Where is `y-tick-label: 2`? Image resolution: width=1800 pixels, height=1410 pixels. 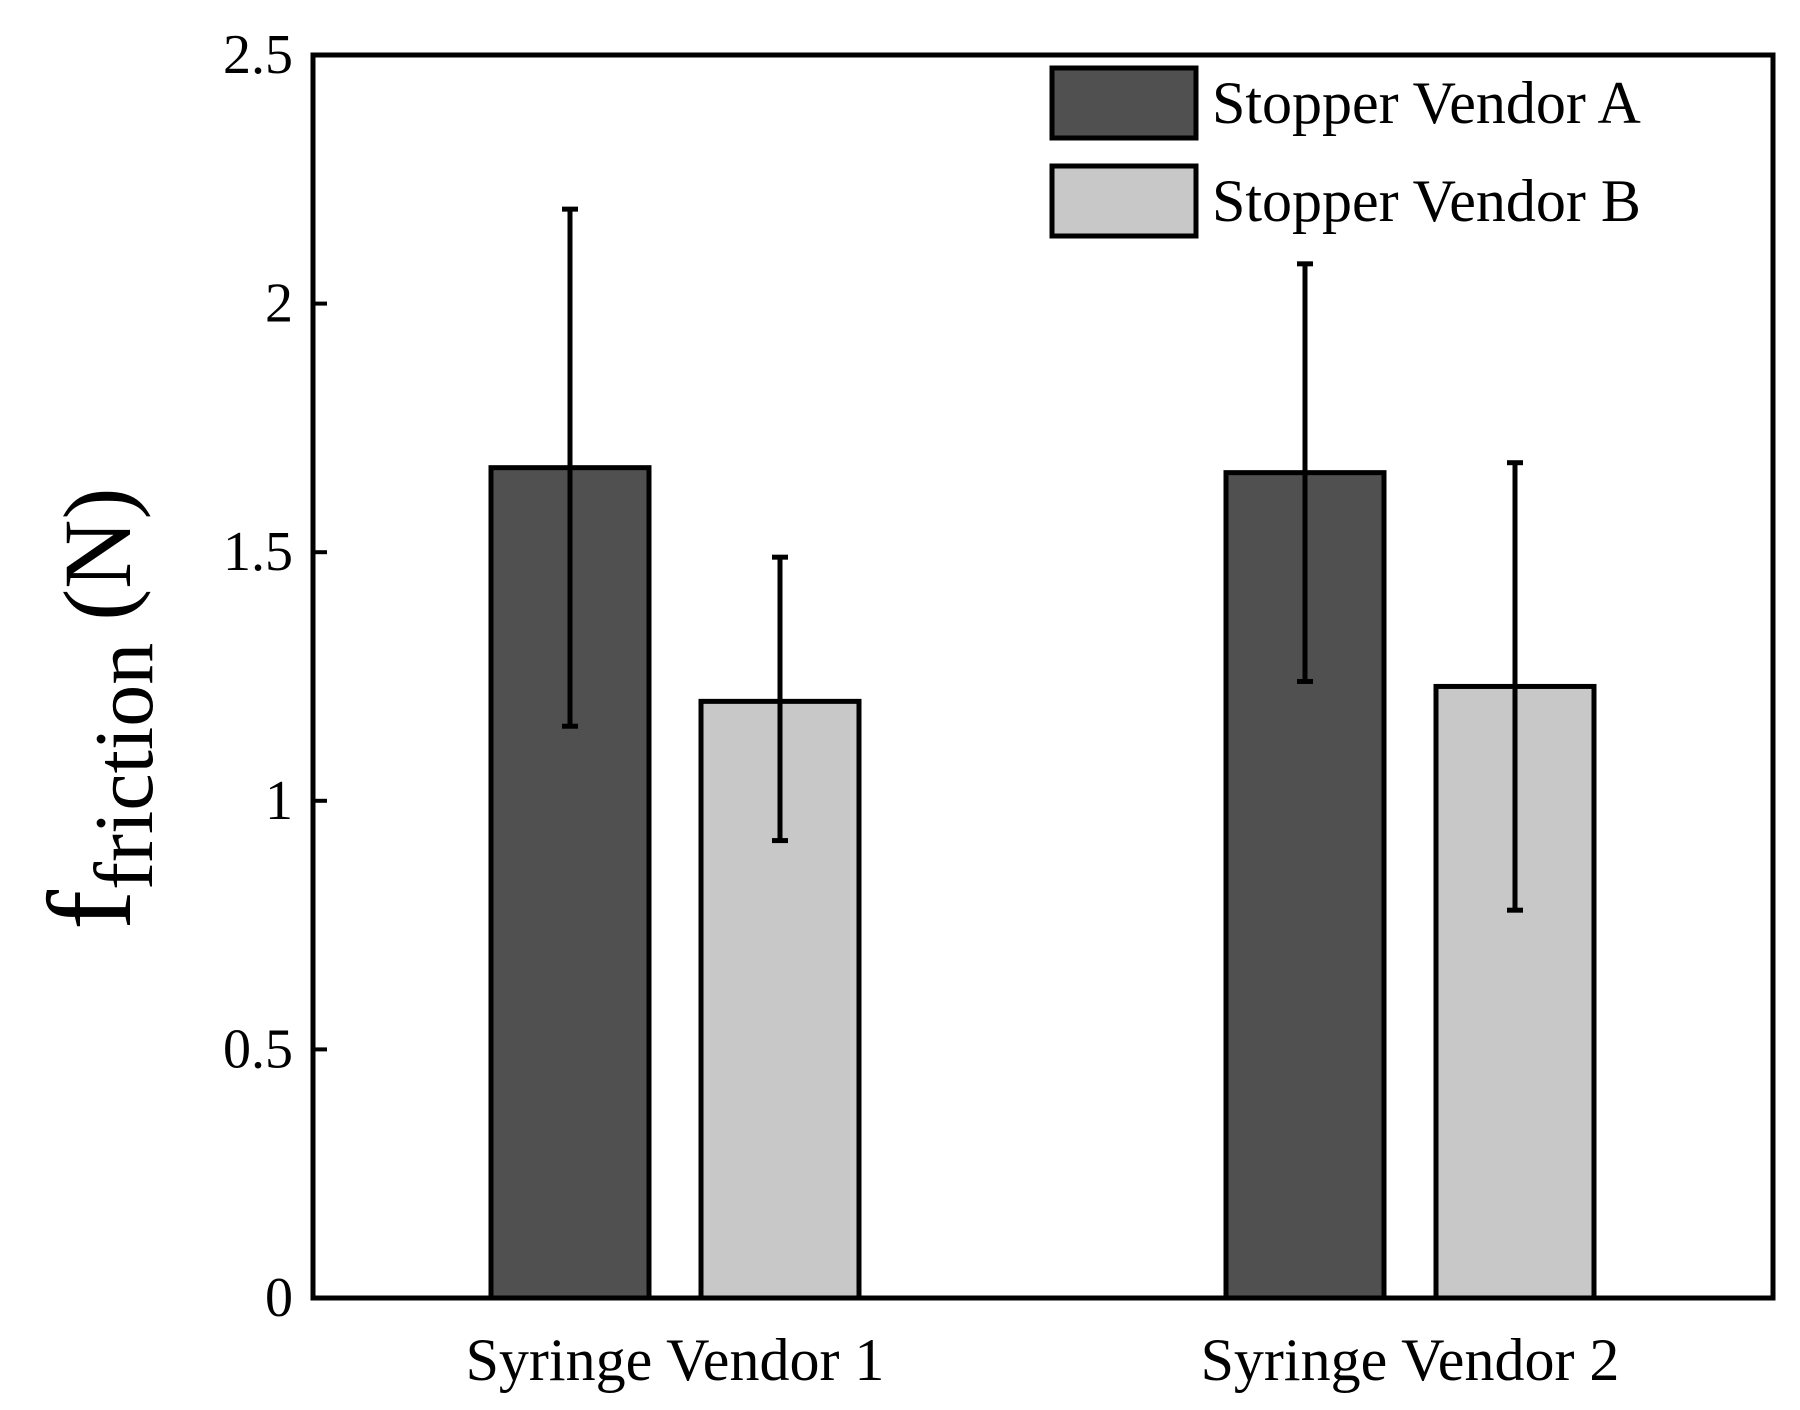
y-tick-label: 2 is located at coordinates (279, 304).